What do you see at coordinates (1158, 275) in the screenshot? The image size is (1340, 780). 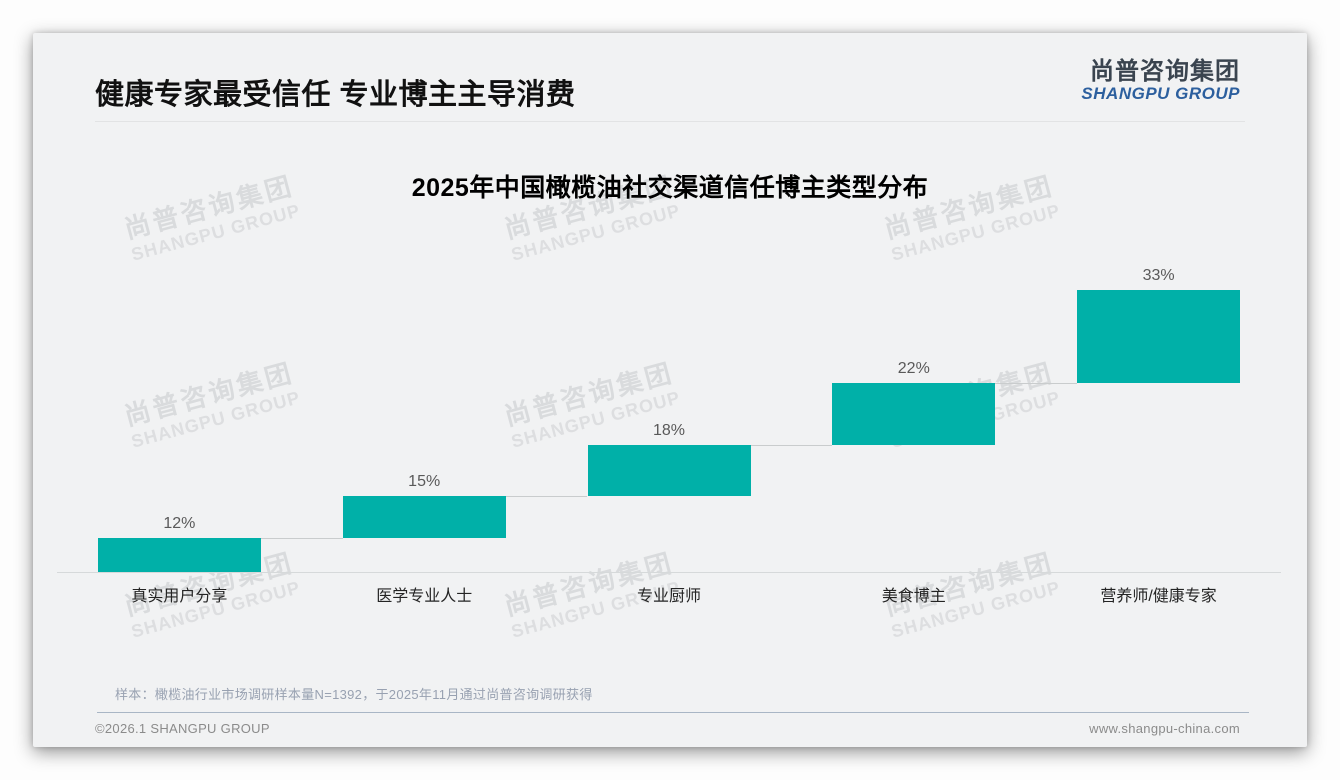 I see `value-label: 33%` at bounding box center [1158, 275].